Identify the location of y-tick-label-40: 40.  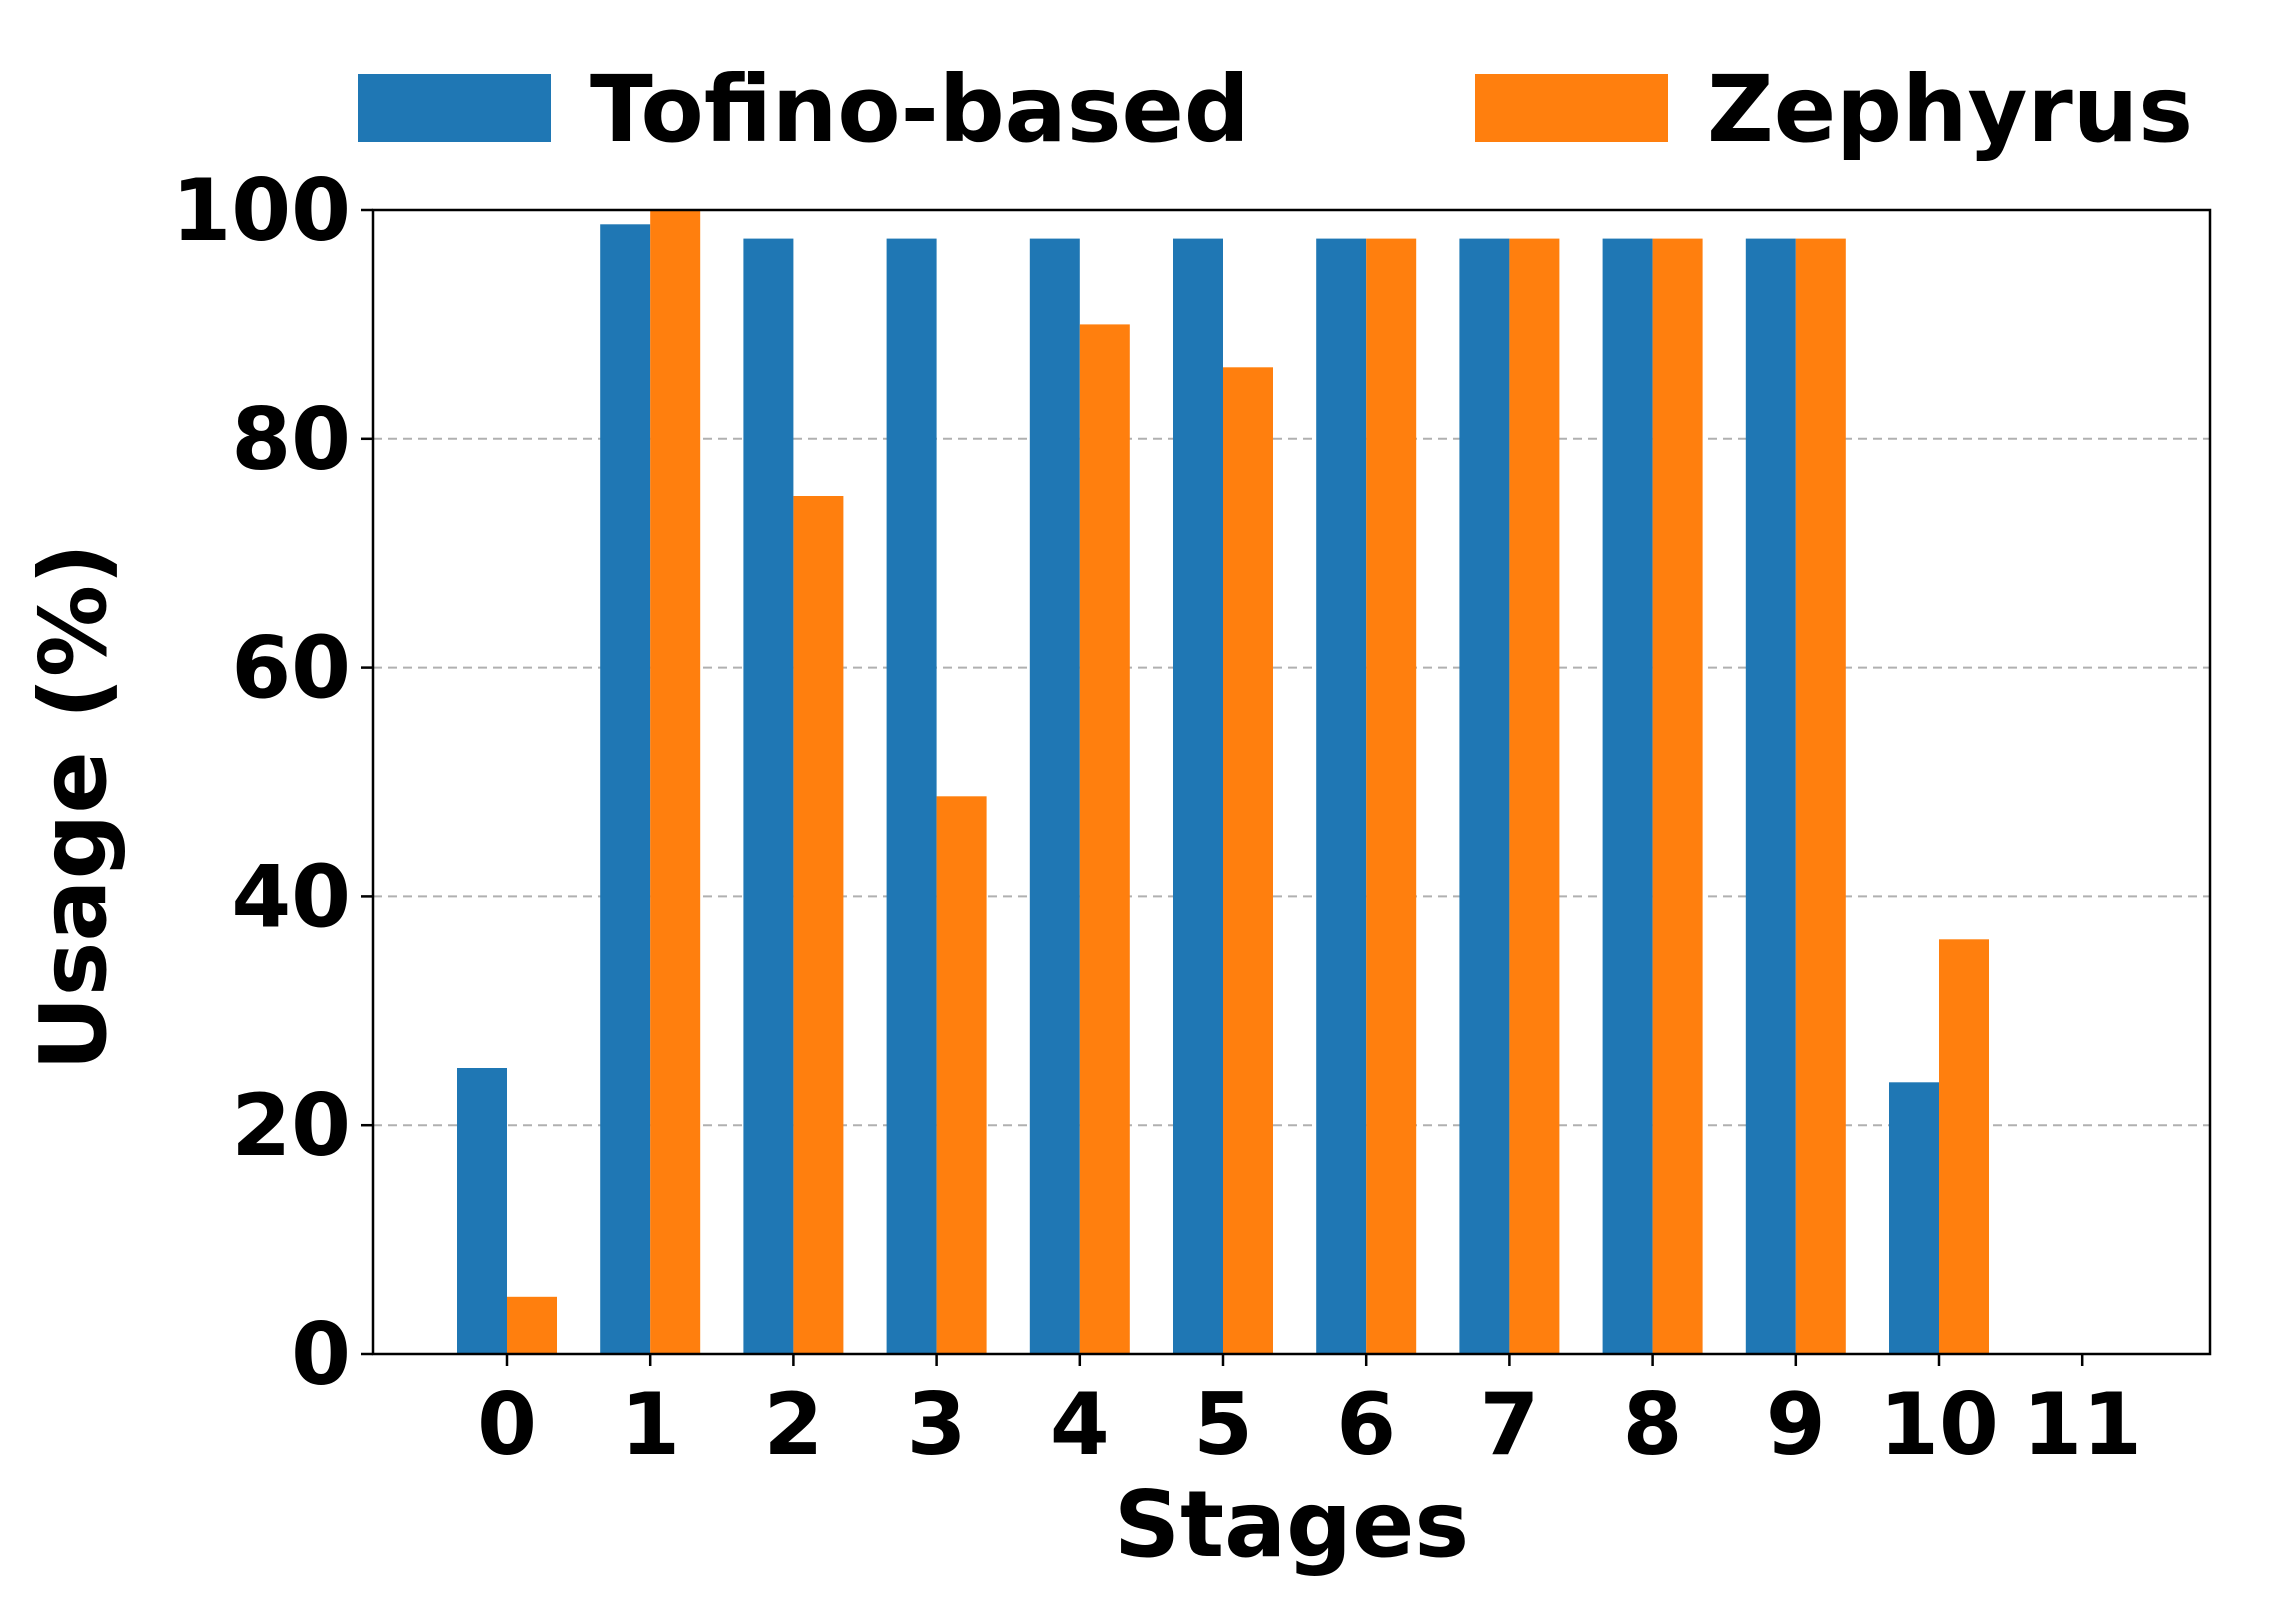
(291, 897).